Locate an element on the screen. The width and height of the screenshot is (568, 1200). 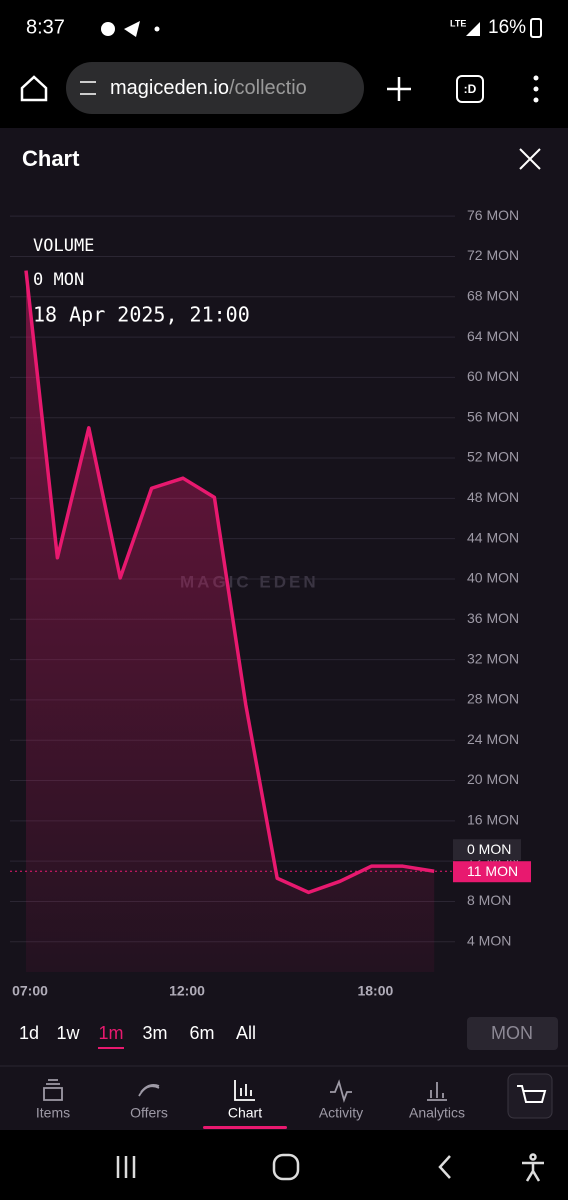
last-value-badge: 11 MON is located at coordinates (492, 871).